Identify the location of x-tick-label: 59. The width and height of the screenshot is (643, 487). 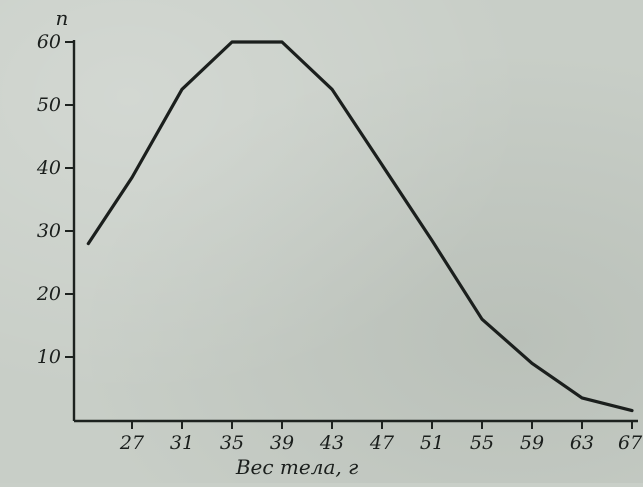
(532, 443).